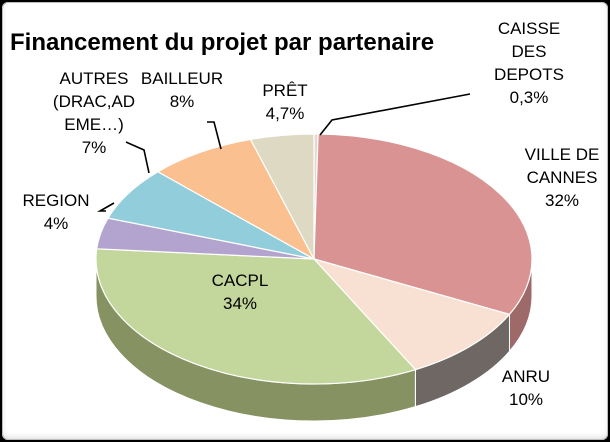  What do you see at coordinates (240, 280) in the screenshot?
I see `slice-name-label: CACPL` at bounding box center [240, 280].